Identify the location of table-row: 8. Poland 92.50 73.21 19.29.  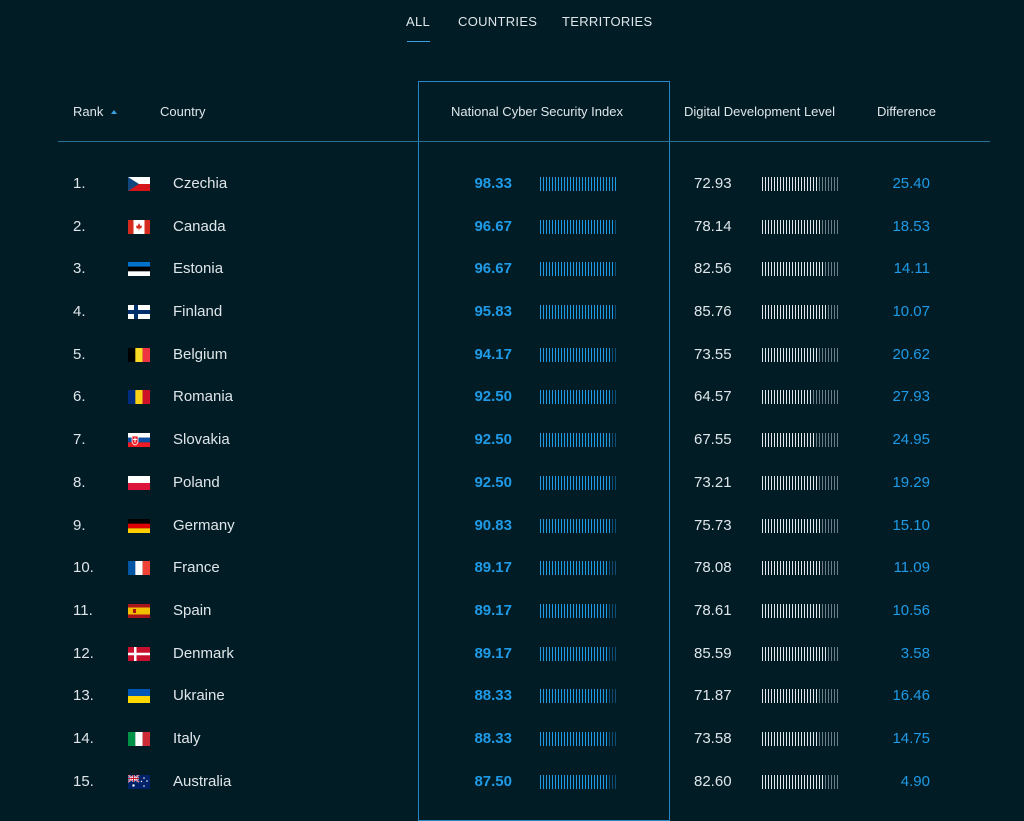
(512, 483).